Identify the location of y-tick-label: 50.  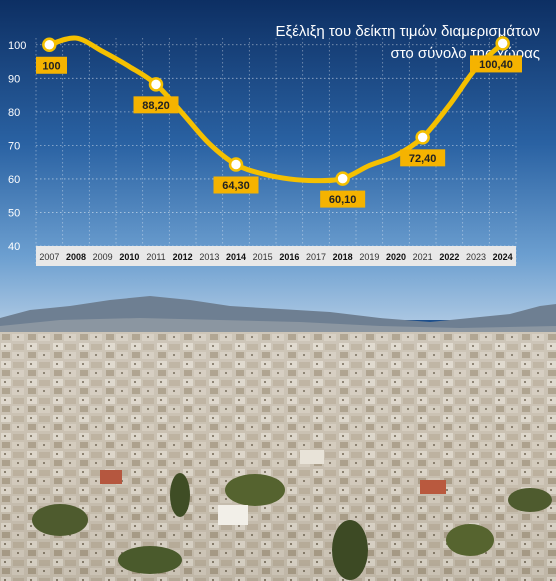
(14, 213).